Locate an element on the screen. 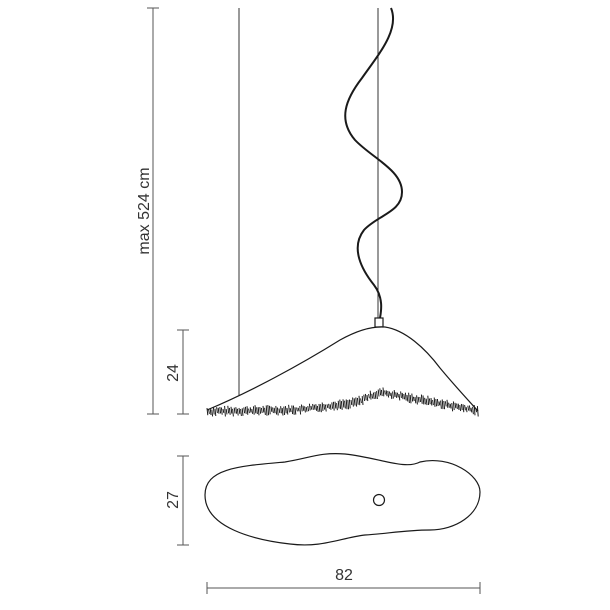 Image resolution: width=610 pixels, height=610 pixels. shade-top-outline is located at coordinates (342, 499).